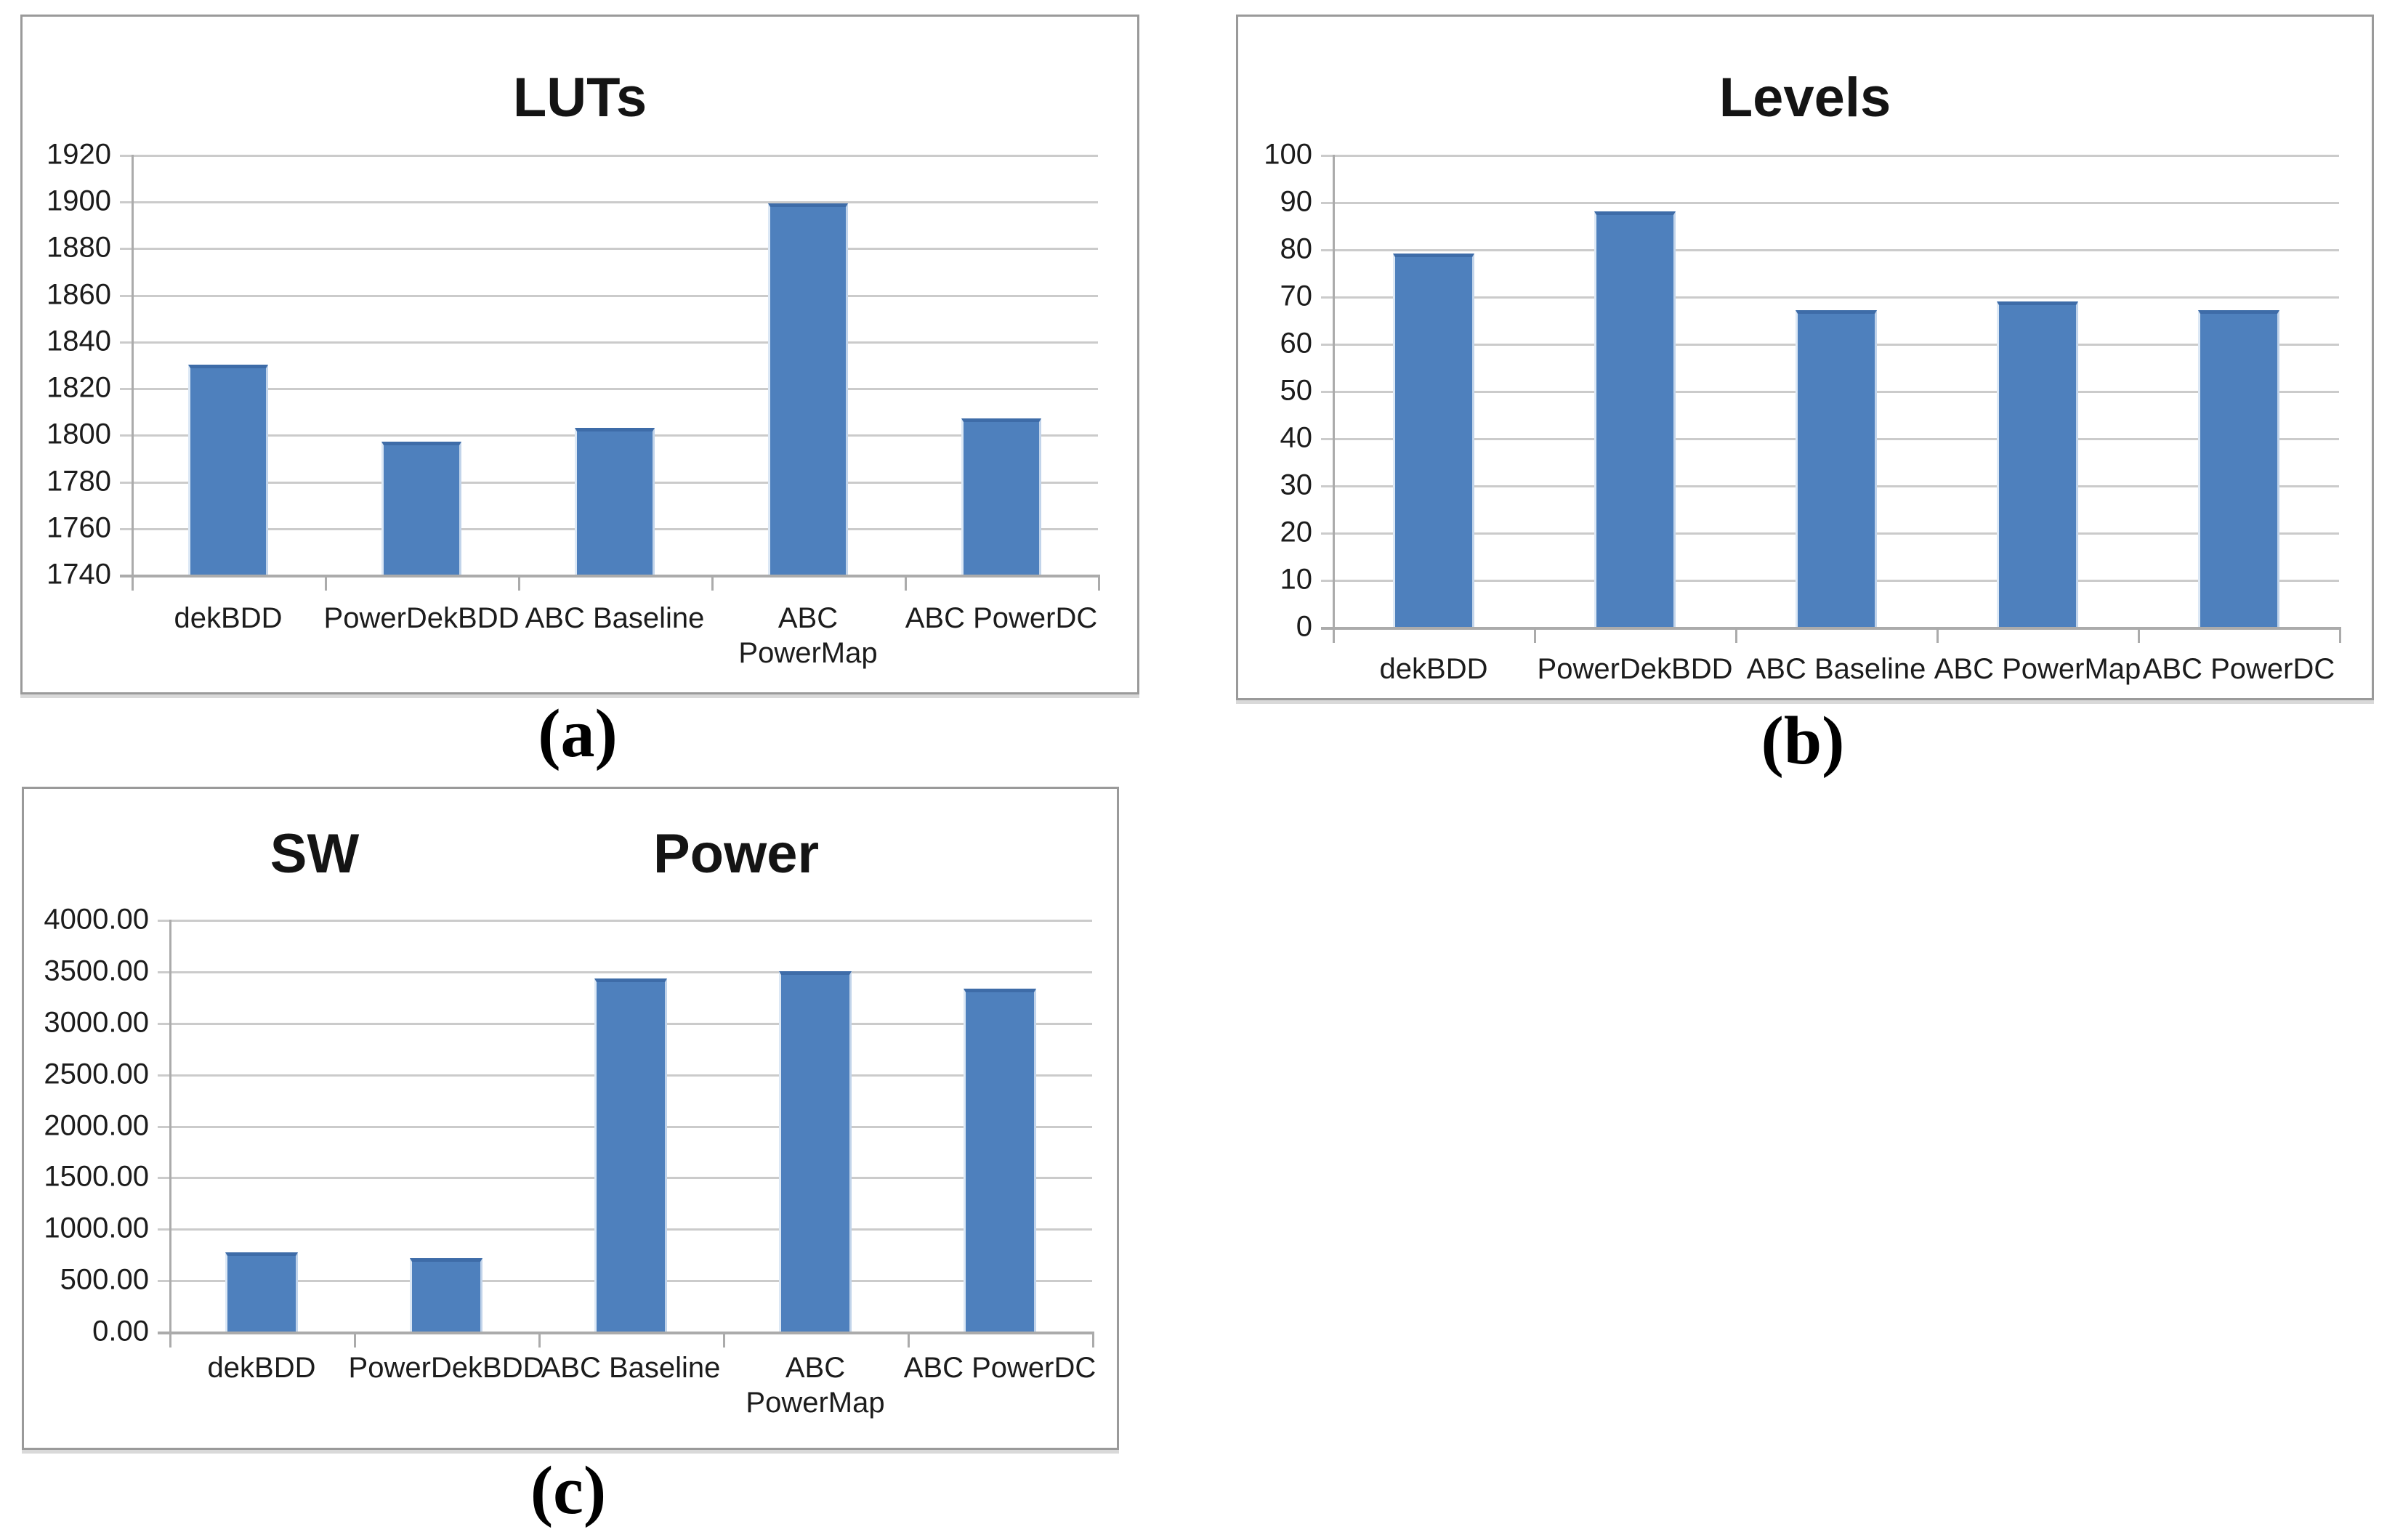 The height and width of the screenshot is (1540, 2387). I want to click on y-axis-tick-label: 1800, so click(79, 434).